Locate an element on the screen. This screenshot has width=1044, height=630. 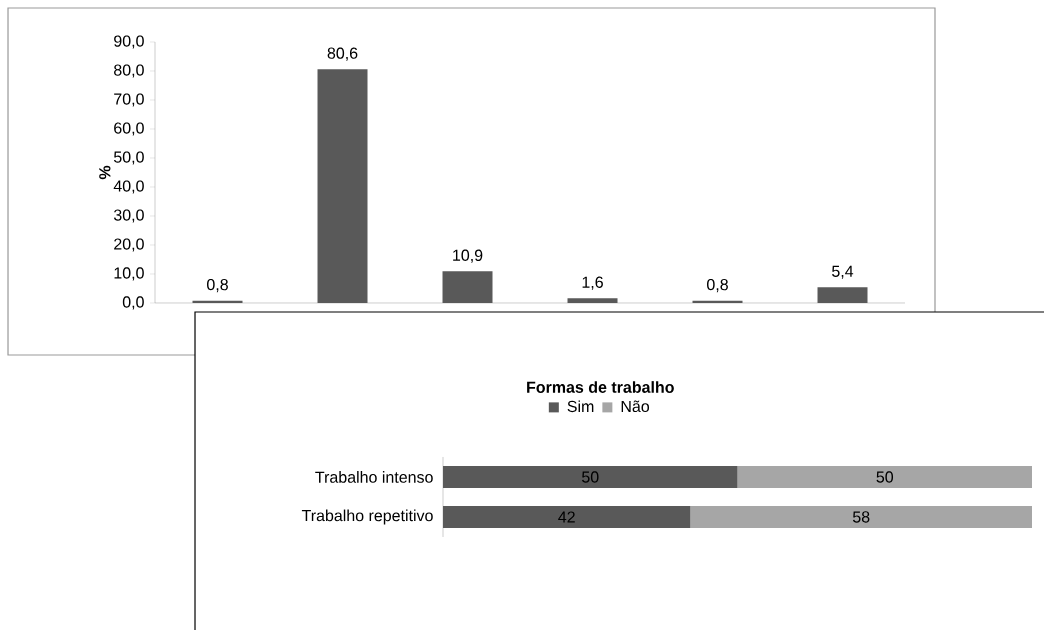
legend-label: Sim is located at coordinates (580, 406).